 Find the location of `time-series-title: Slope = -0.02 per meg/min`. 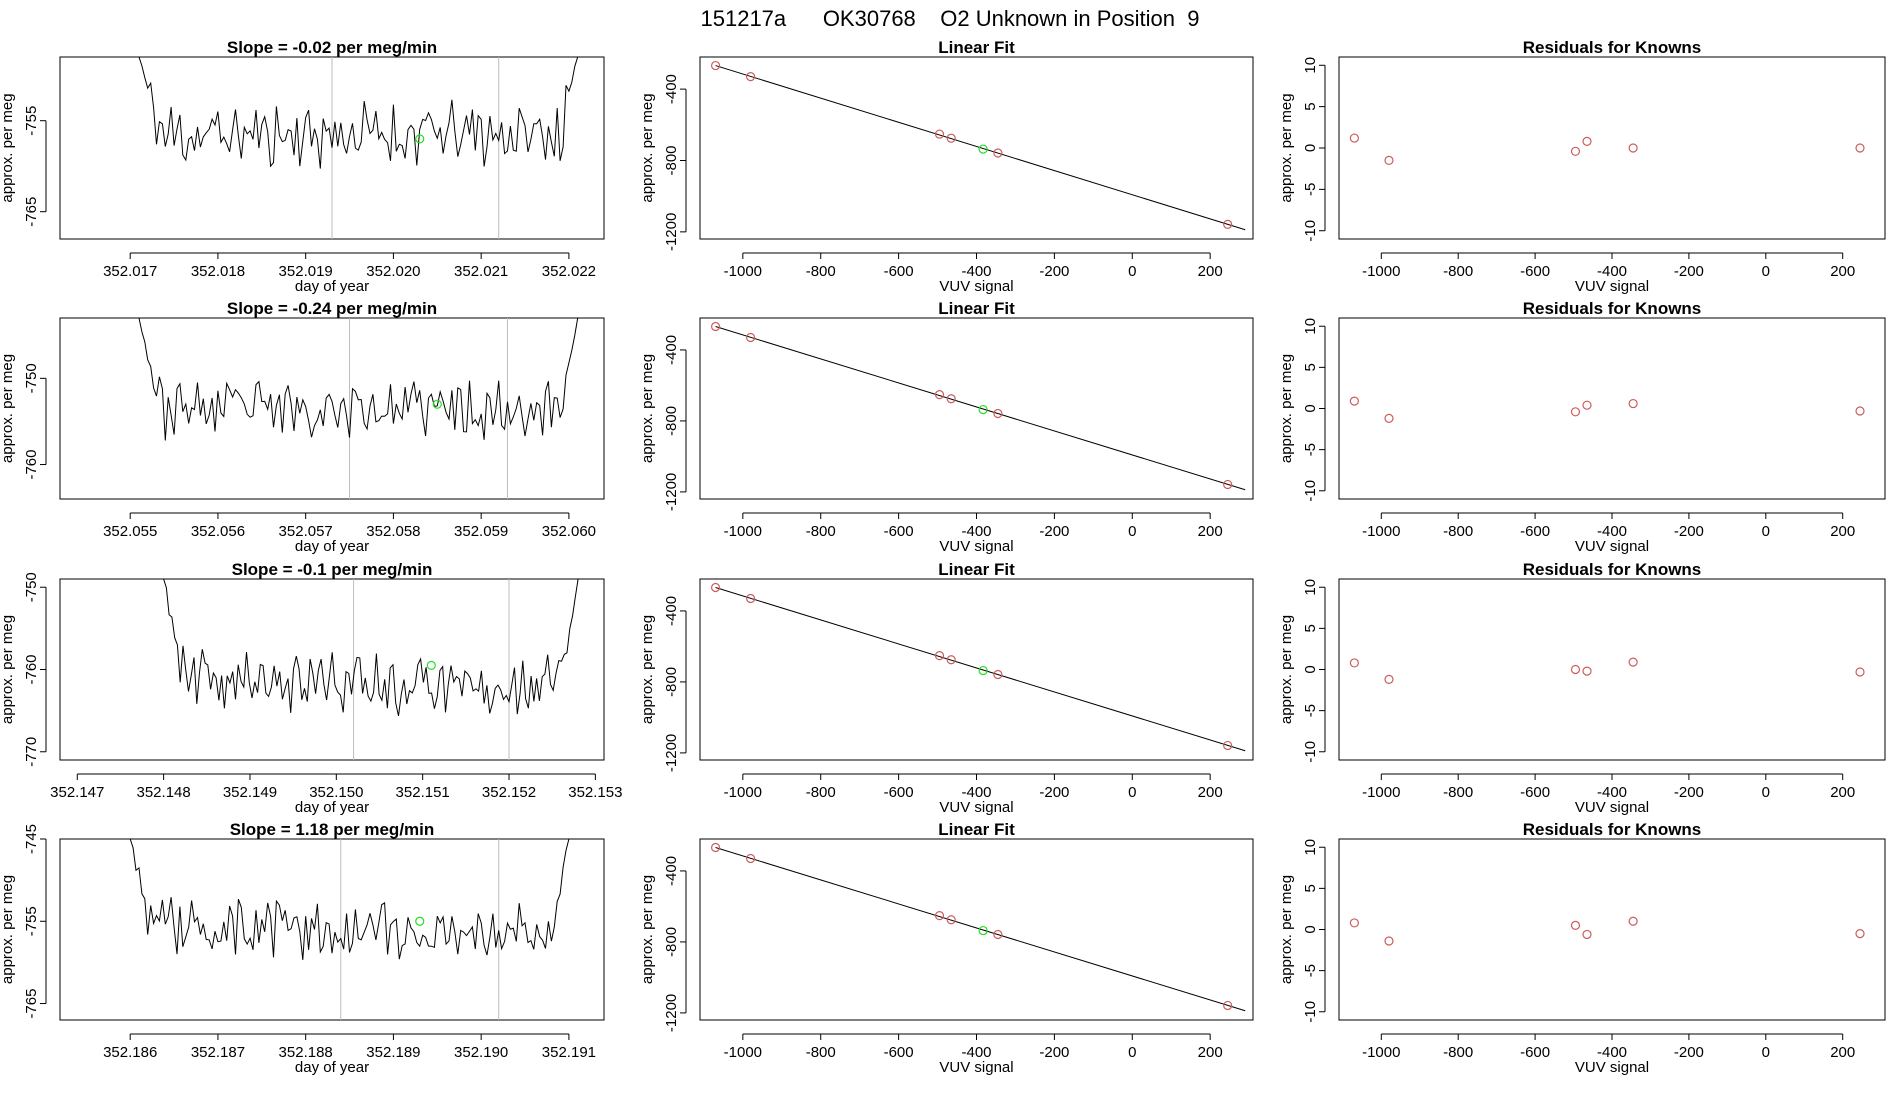

time-series-title: Slope = -0.02 per meg/min is located at coordinates (332, 47).